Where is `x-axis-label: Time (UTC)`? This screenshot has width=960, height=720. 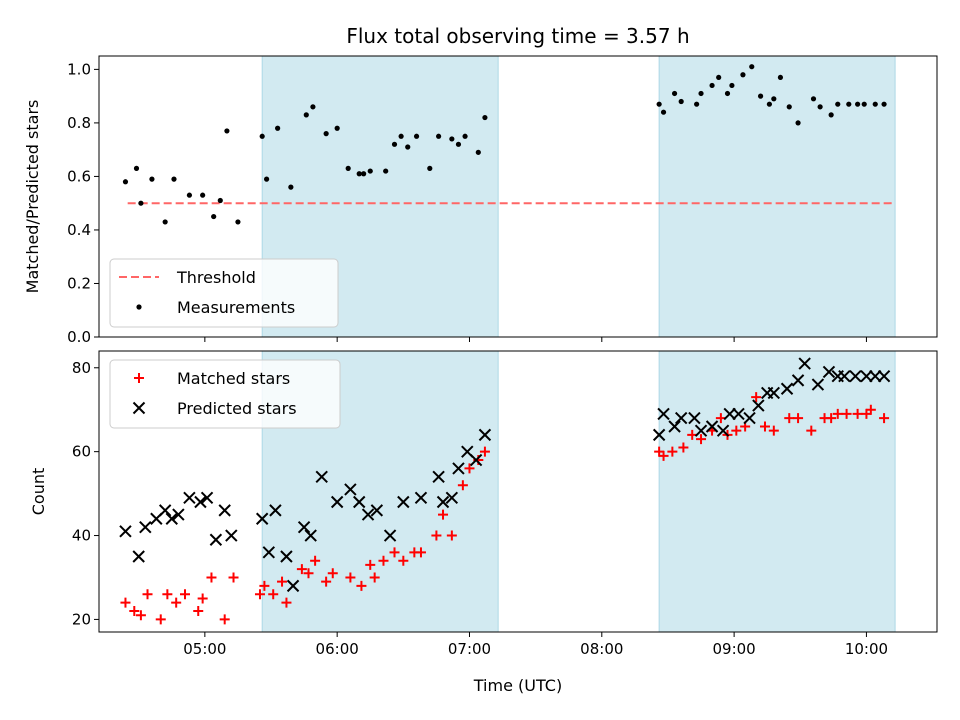 x-axis-label: Time (UTC) is located at coordinates (517, 685).